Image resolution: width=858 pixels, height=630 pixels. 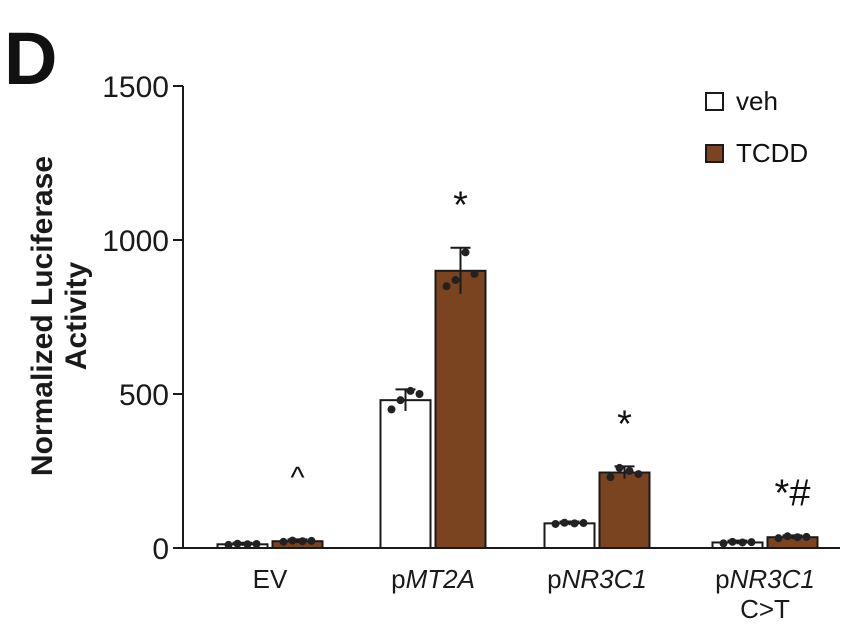 I want to click on y-tick-label: 1000, so click(x=135, y=241).